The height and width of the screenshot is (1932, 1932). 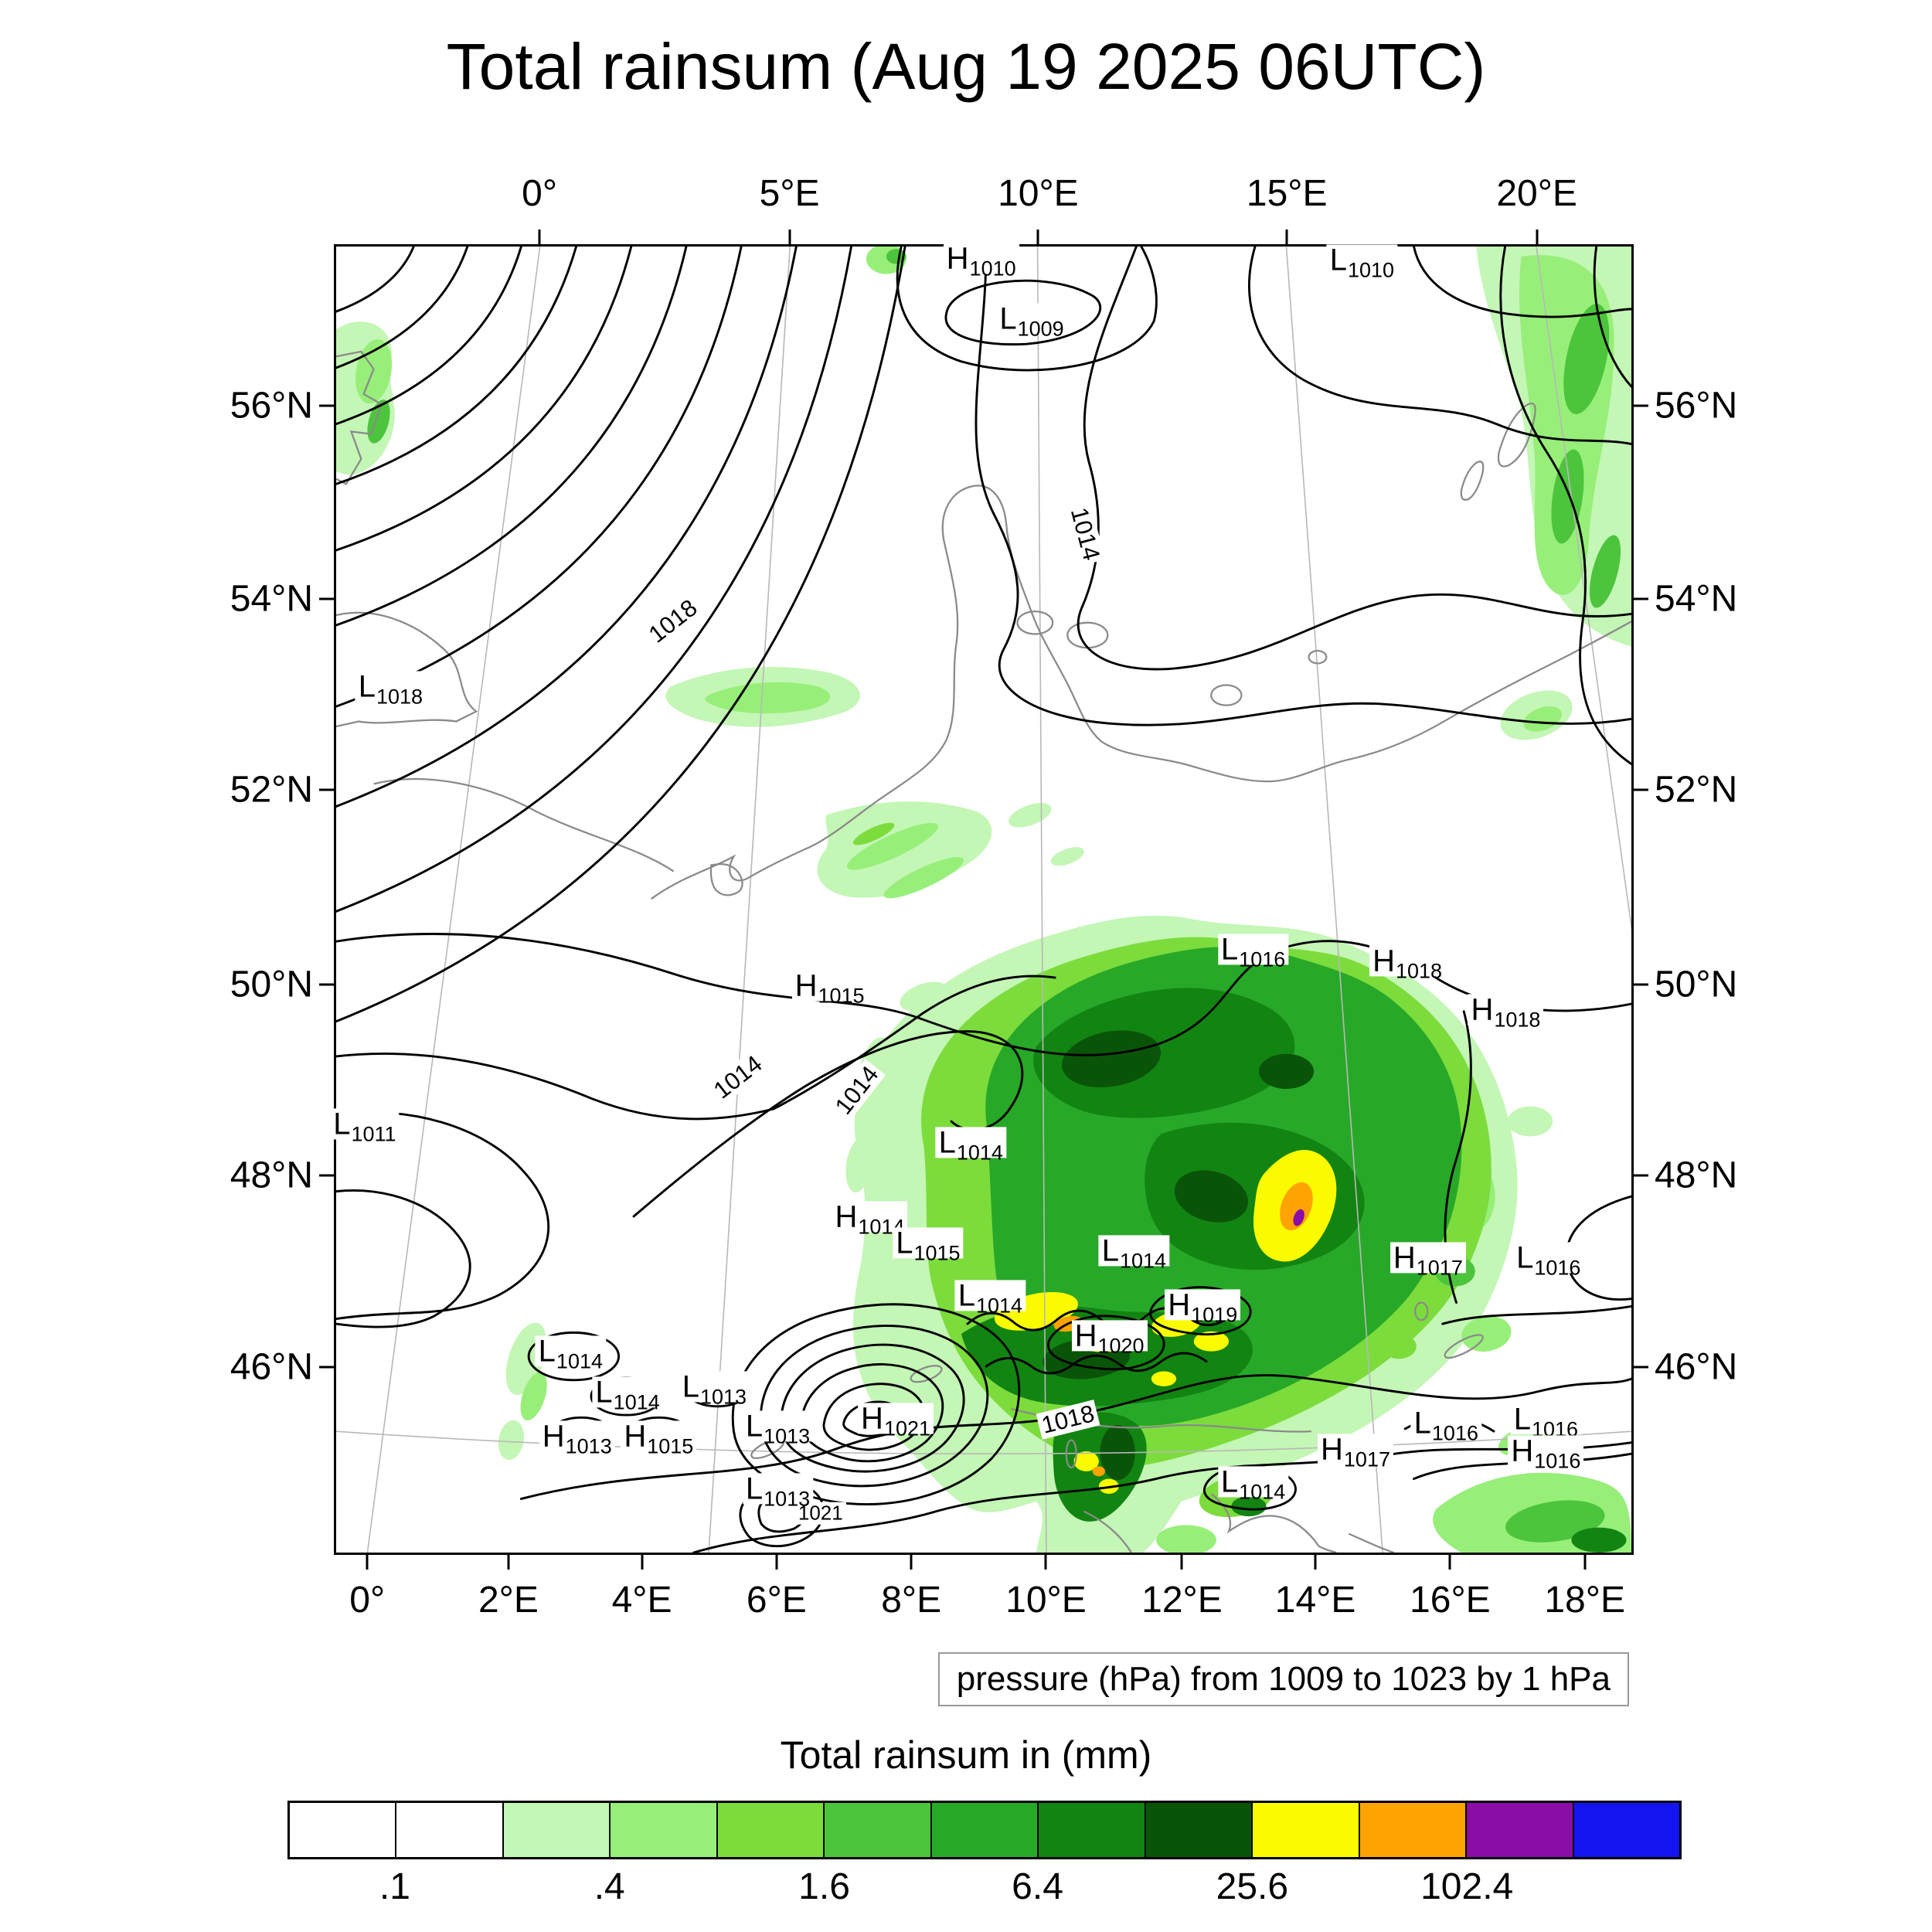 I want to click on legend-title: Total rainsum in (mm), so click(x=966, y=1755).